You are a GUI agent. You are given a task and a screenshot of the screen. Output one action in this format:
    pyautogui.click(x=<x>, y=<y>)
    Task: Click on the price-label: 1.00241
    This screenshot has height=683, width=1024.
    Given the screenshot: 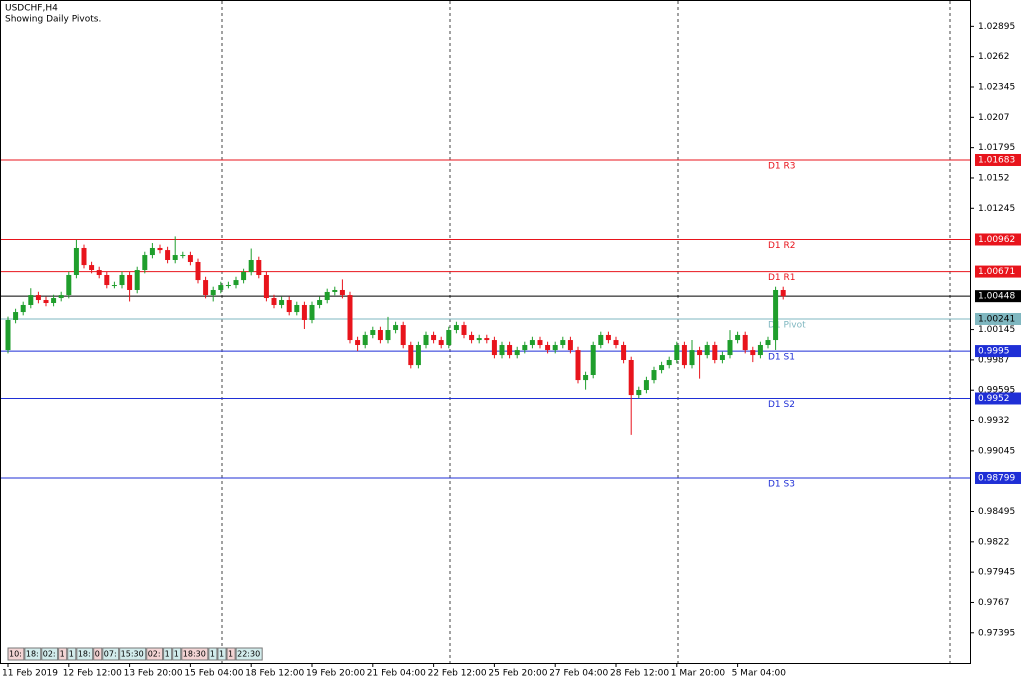 What is the action you would take?
    pyautogui.click(x=996, y=319)
    